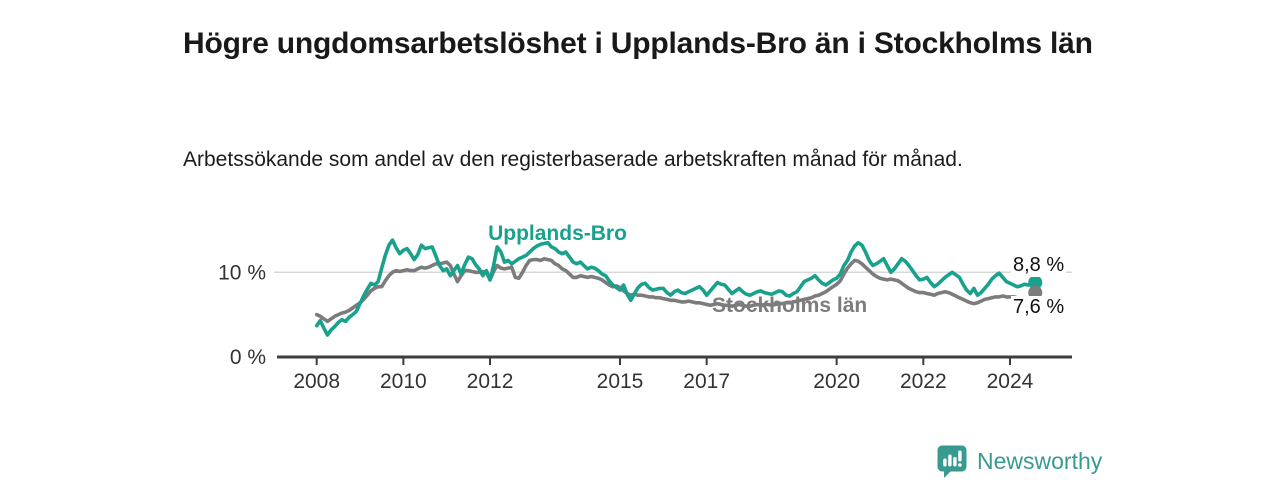  What do you see at coordinates (790, 305) in the screenshot?
I see `series-label-stockholms-lan: Stockholms län` at bounding box center [790, 305].